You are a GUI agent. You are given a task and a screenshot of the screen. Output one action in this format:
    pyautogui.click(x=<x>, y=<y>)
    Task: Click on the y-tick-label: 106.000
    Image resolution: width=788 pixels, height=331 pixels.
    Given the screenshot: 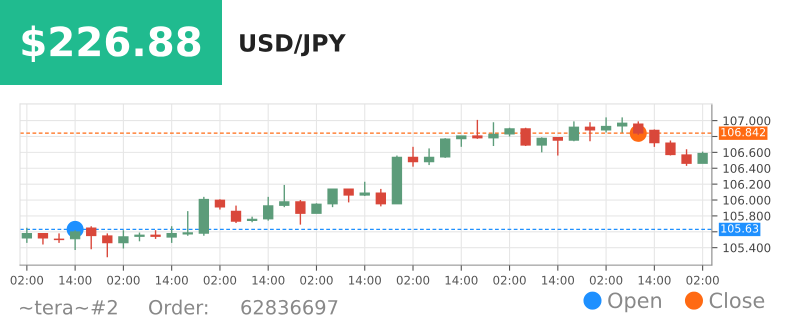 What is the action you would take?
    pyautogui.click(x=747, y=200)
    